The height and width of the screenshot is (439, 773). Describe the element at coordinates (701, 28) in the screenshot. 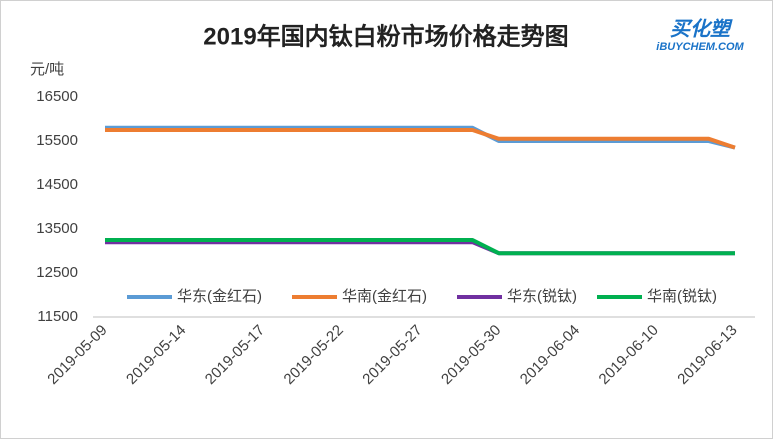

I see `logo-name: 买化塑` at that location.